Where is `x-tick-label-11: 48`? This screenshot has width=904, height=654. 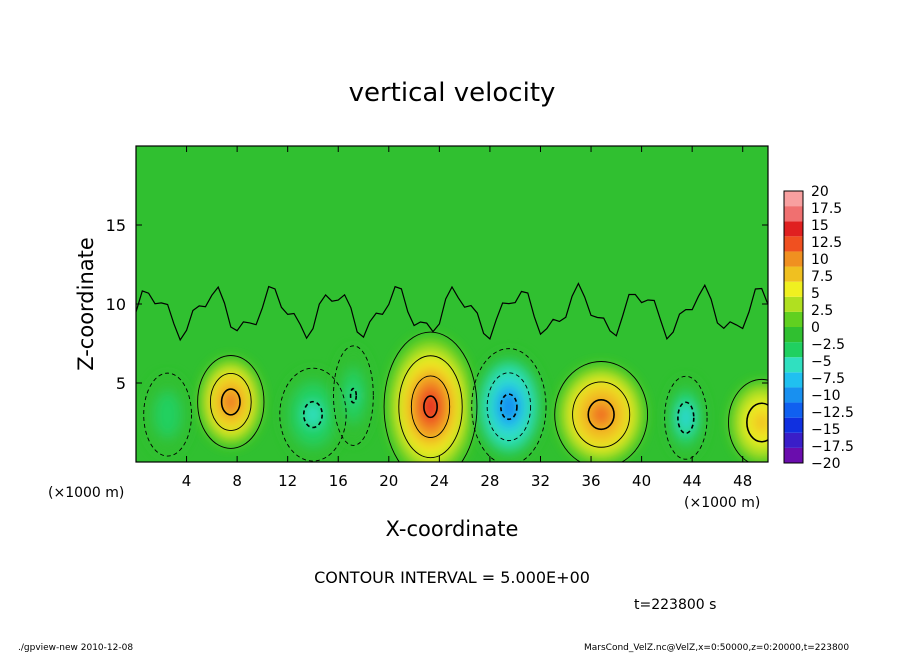 x-tick-label-11: 48 is located at coordinates (742, 481).